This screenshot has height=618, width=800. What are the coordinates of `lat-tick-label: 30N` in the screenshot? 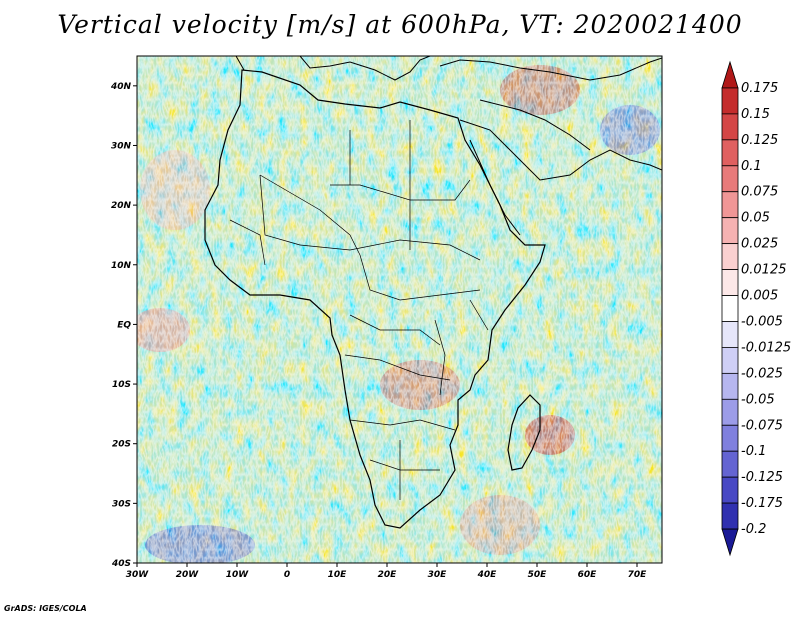 It's located at (121, 146).